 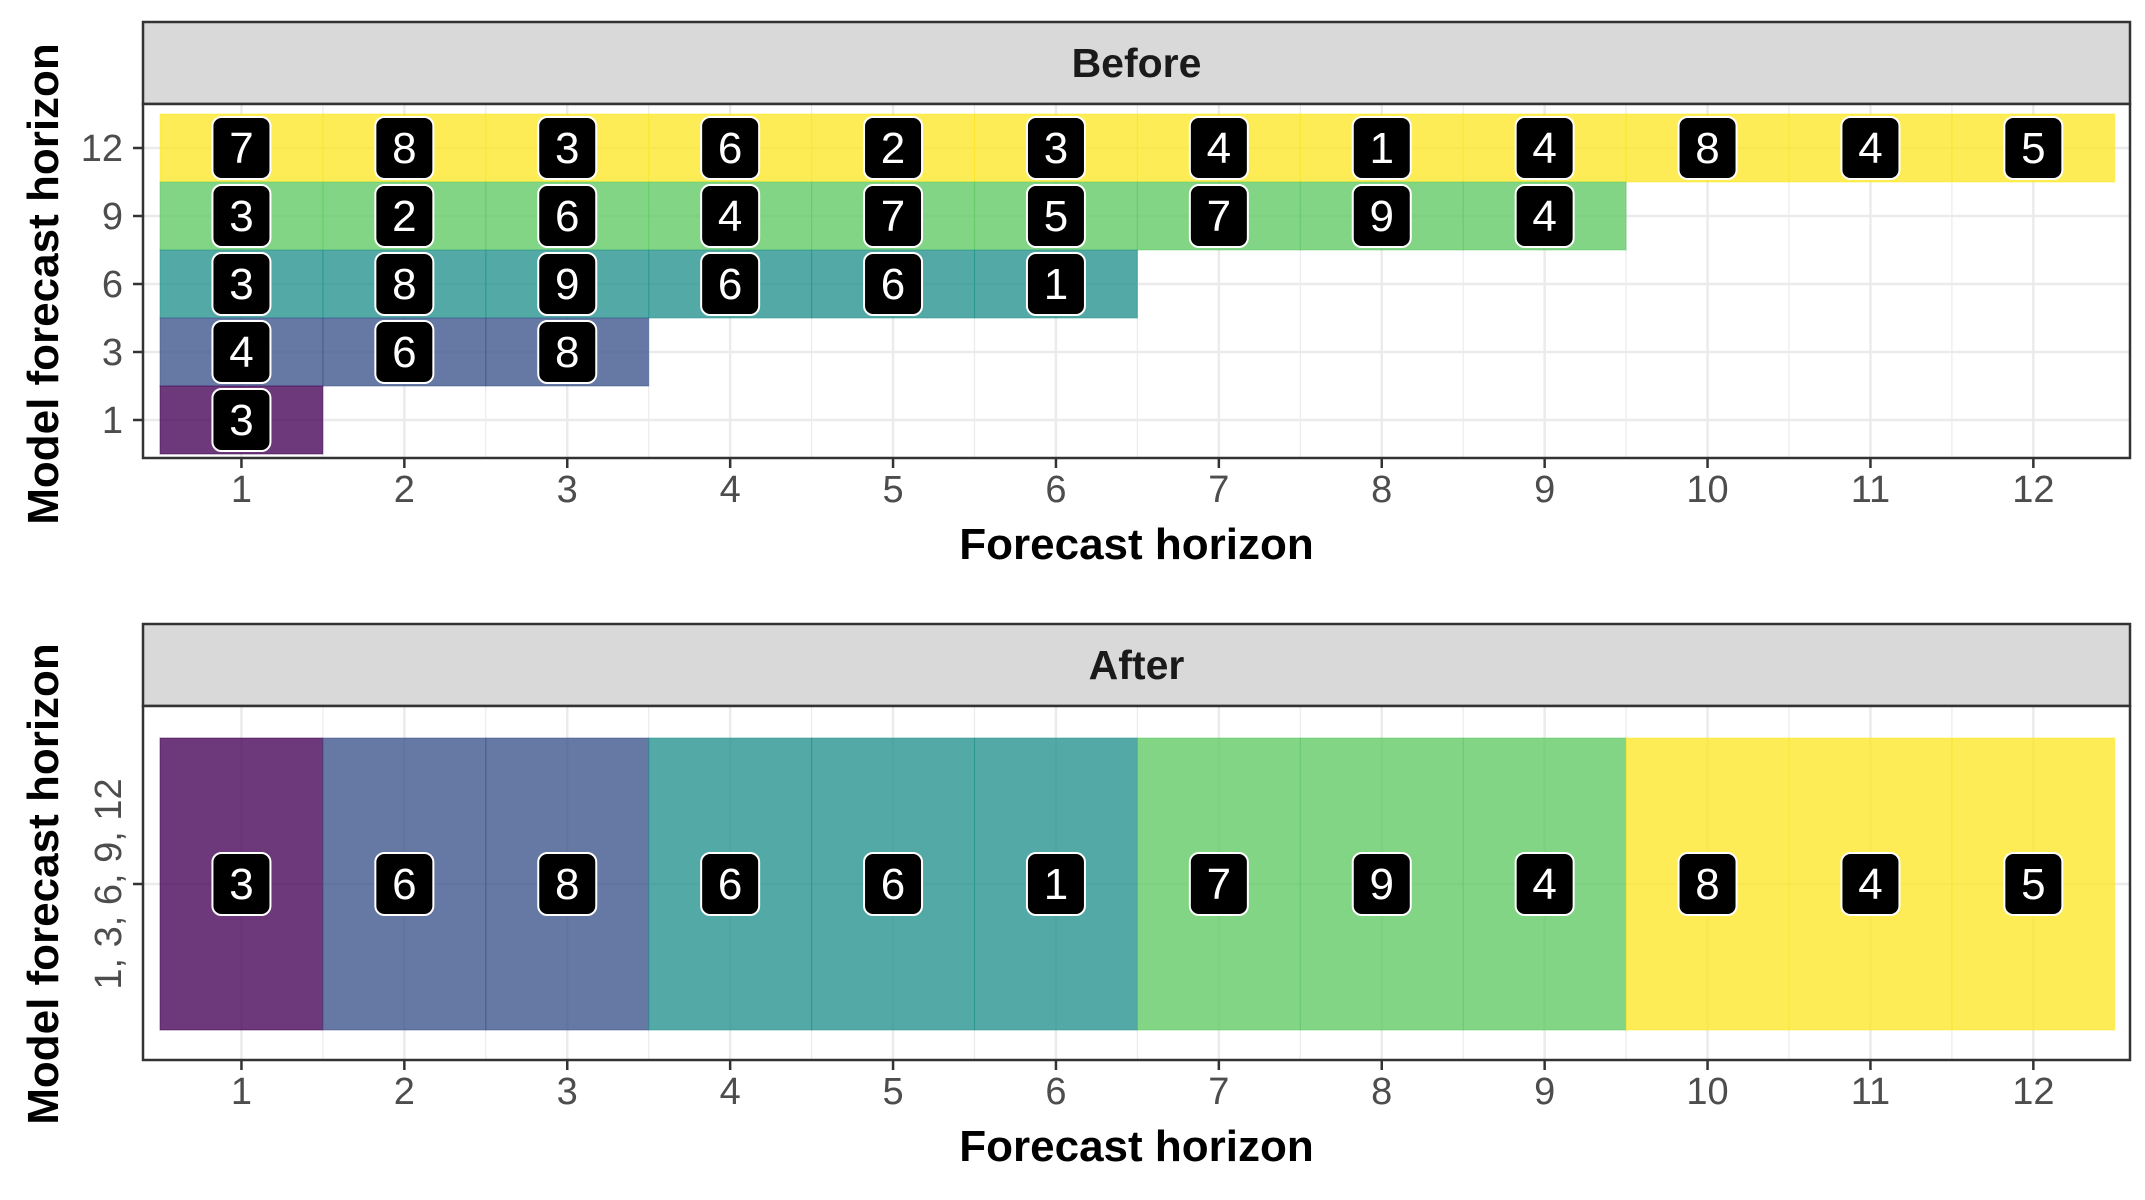 I want to click on x-tick-label: 11, so click(x=1870, y=490).